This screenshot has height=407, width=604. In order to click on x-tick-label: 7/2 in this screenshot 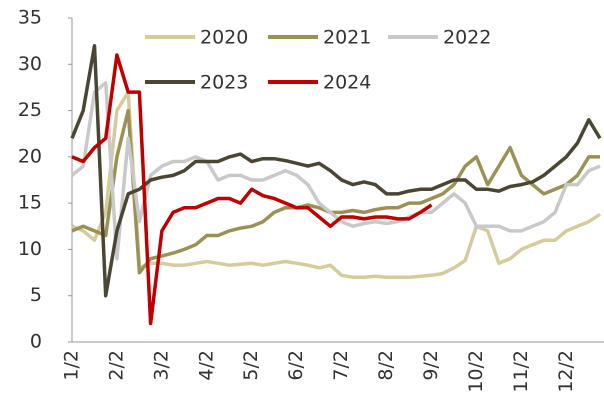, I will do `click(341, 365)`.